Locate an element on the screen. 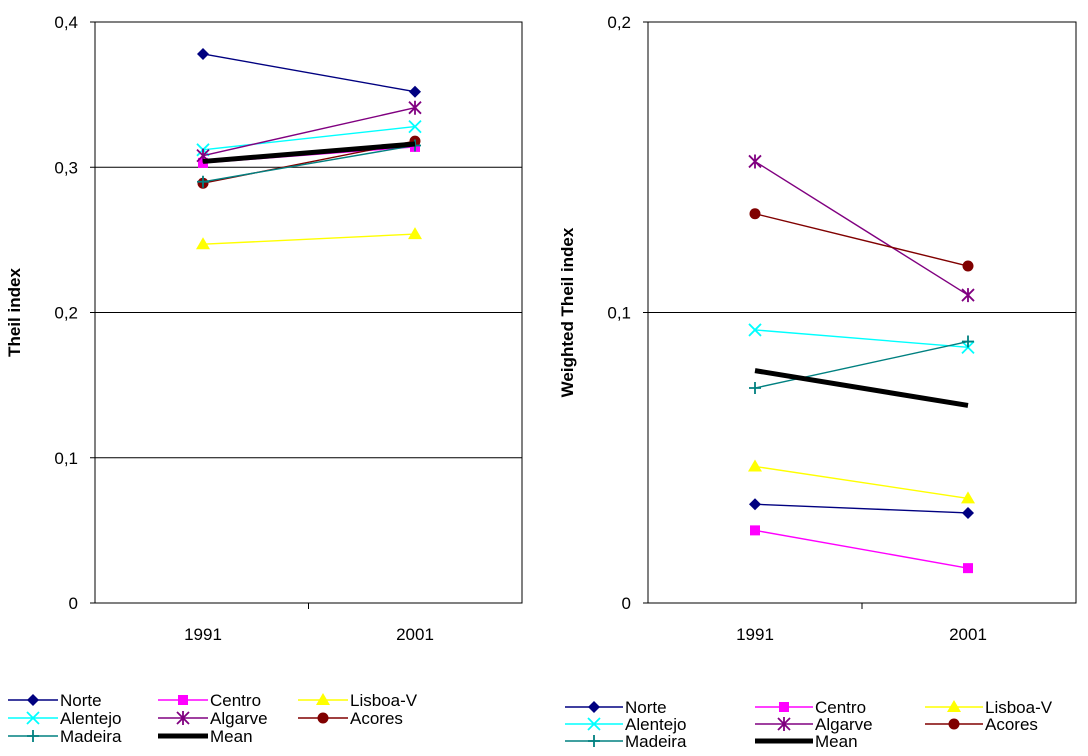  series-algarve is located at coordinates (309, 131).